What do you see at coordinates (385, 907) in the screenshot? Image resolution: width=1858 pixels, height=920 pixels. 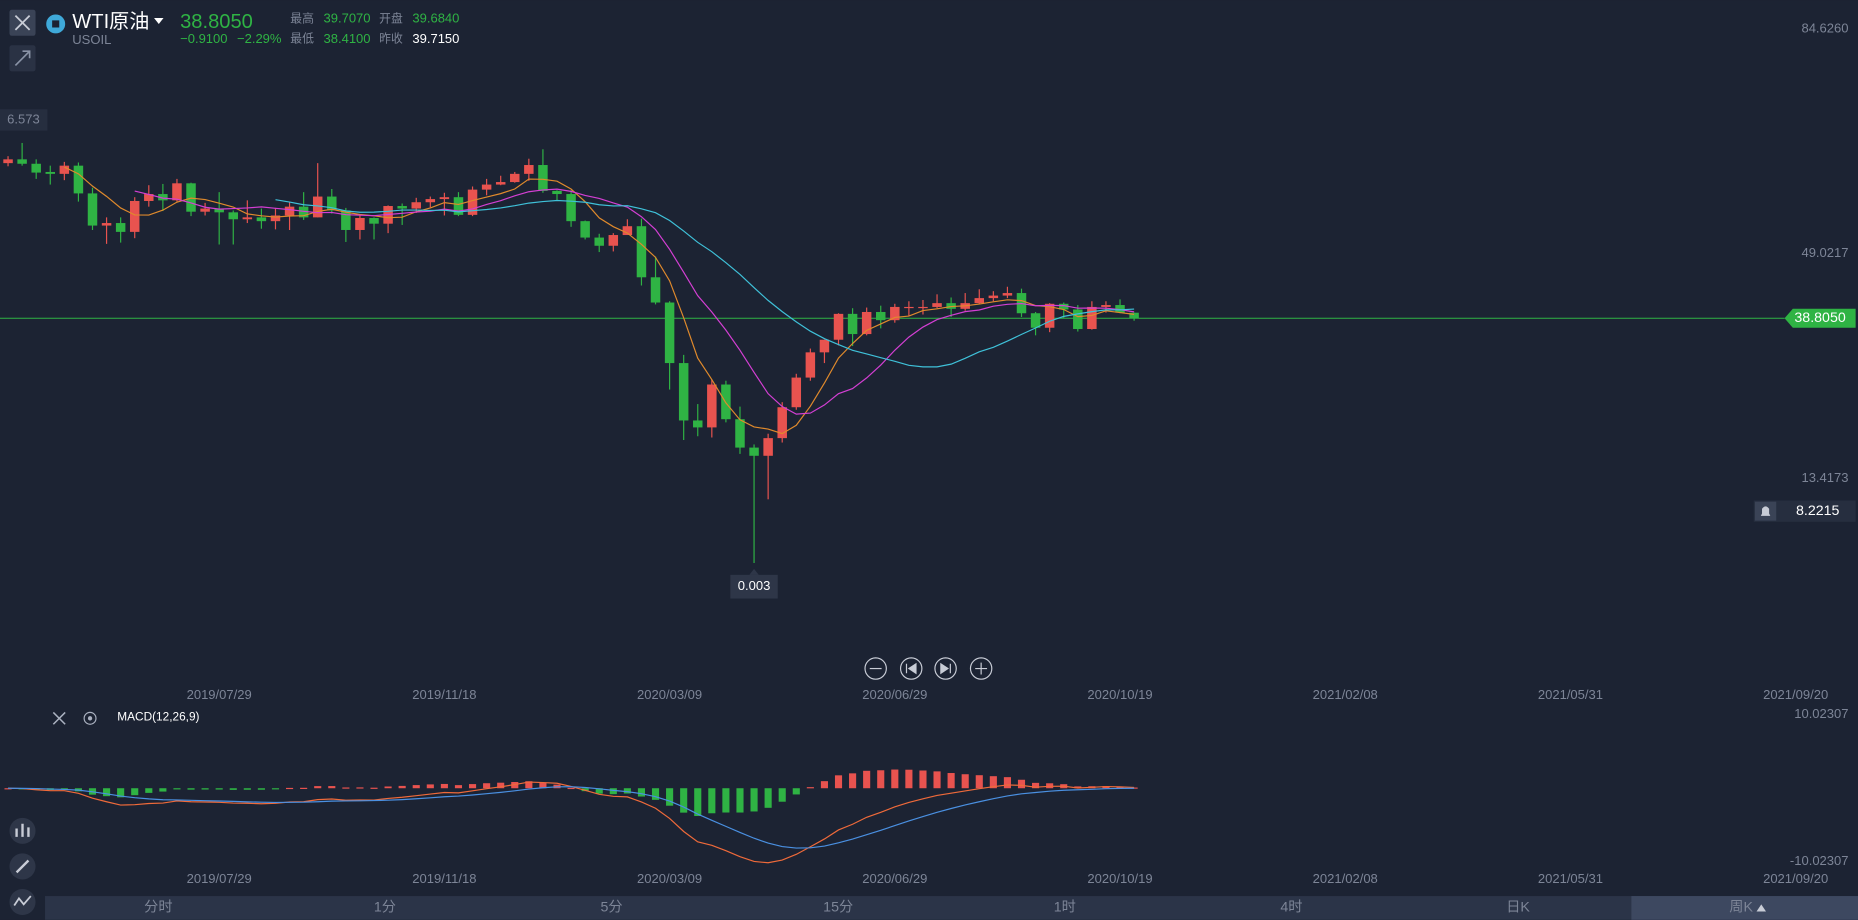 I see `tab: 1分` at bounding box center [385, 907].